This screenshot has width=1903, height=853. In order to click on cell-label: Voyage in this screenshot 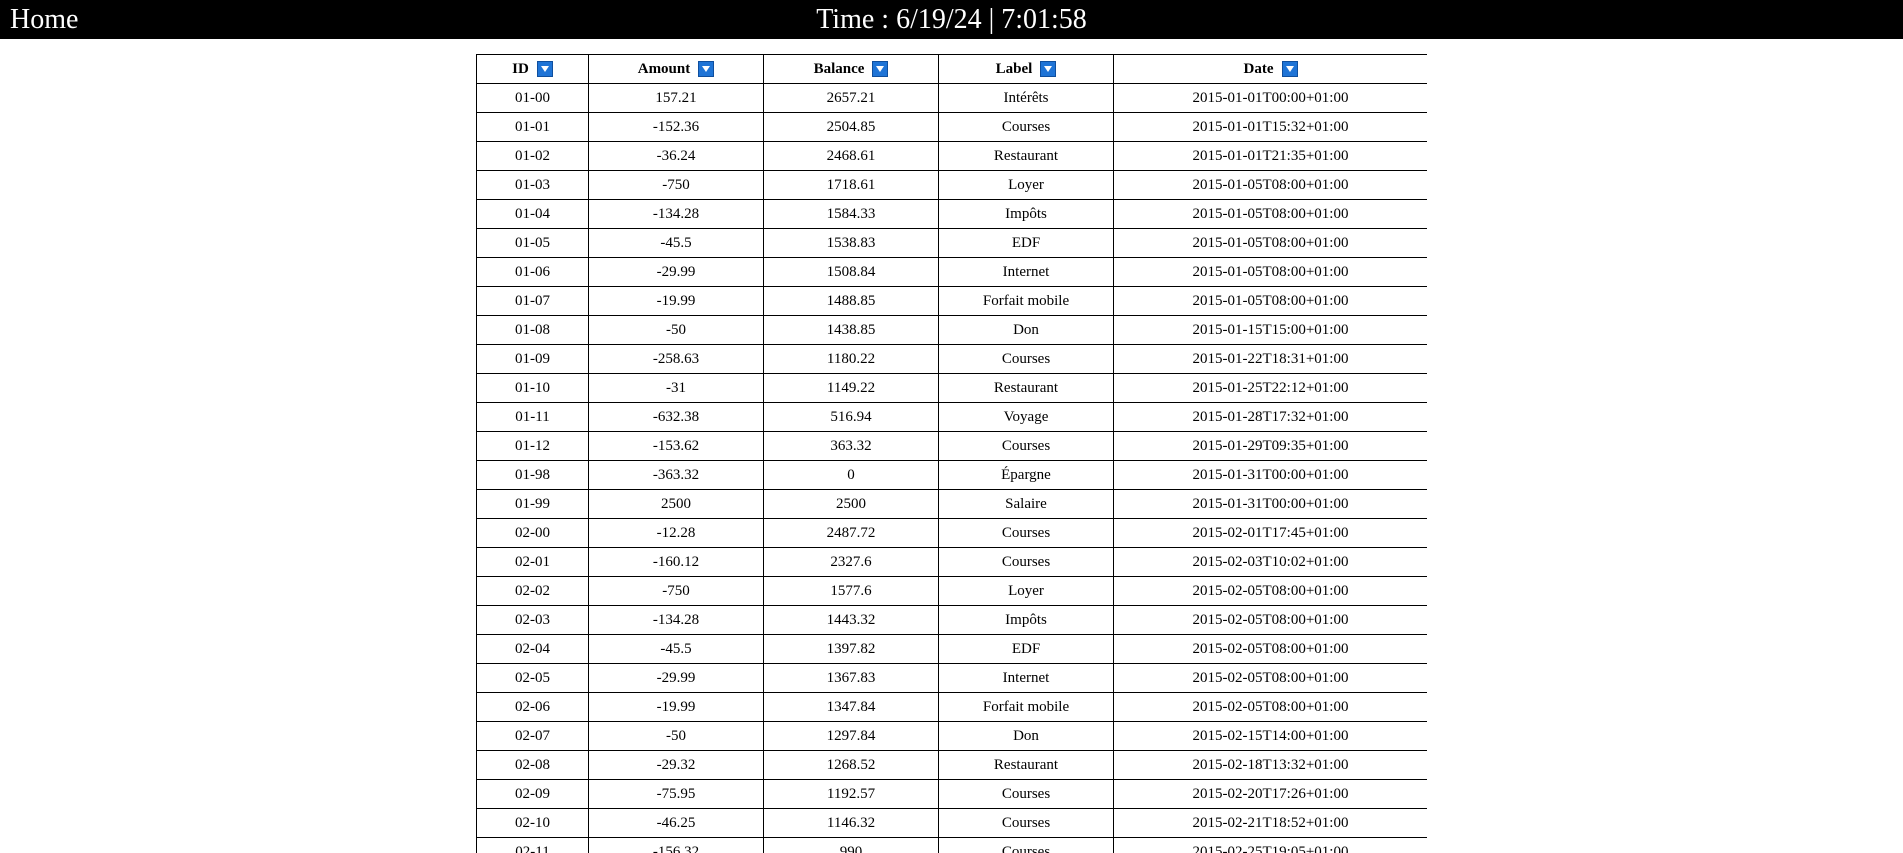, I will do `click(1026, 417)`.